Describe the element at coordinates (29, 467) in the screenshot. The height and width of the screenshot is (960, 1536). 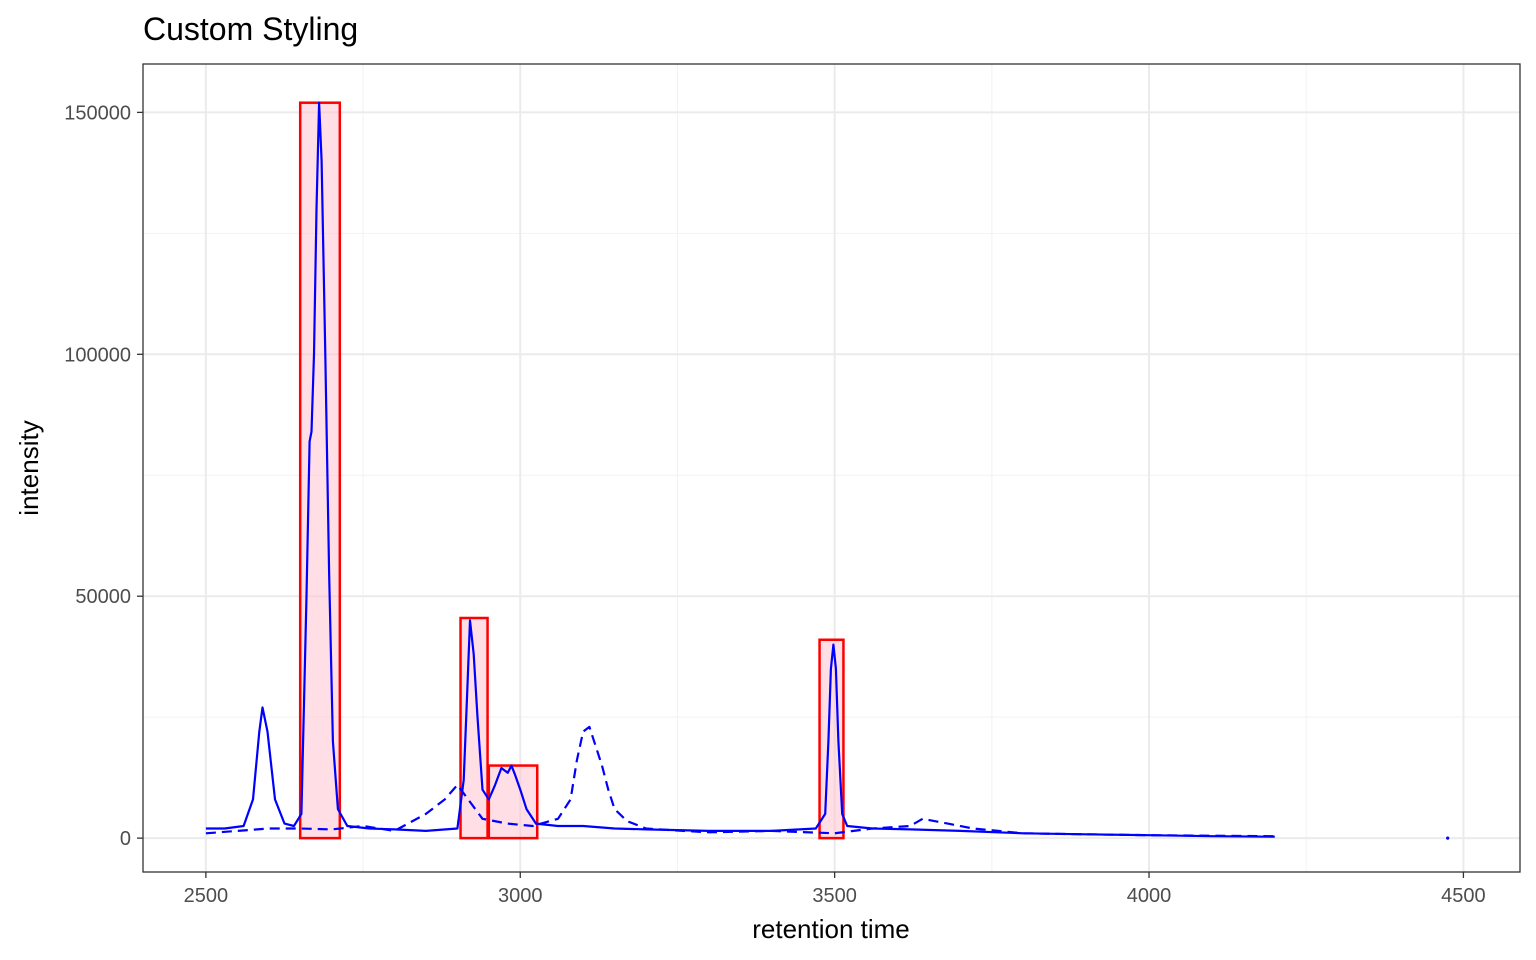
I see `y-axis-title: intensity` at that location.